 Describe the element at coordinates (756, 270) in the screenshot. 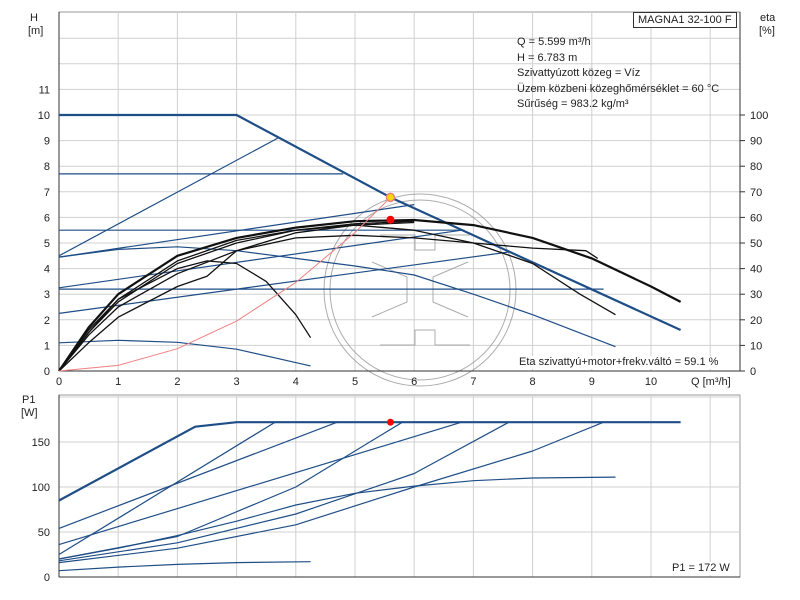

I see `eta-tick-label: 40` at that location.